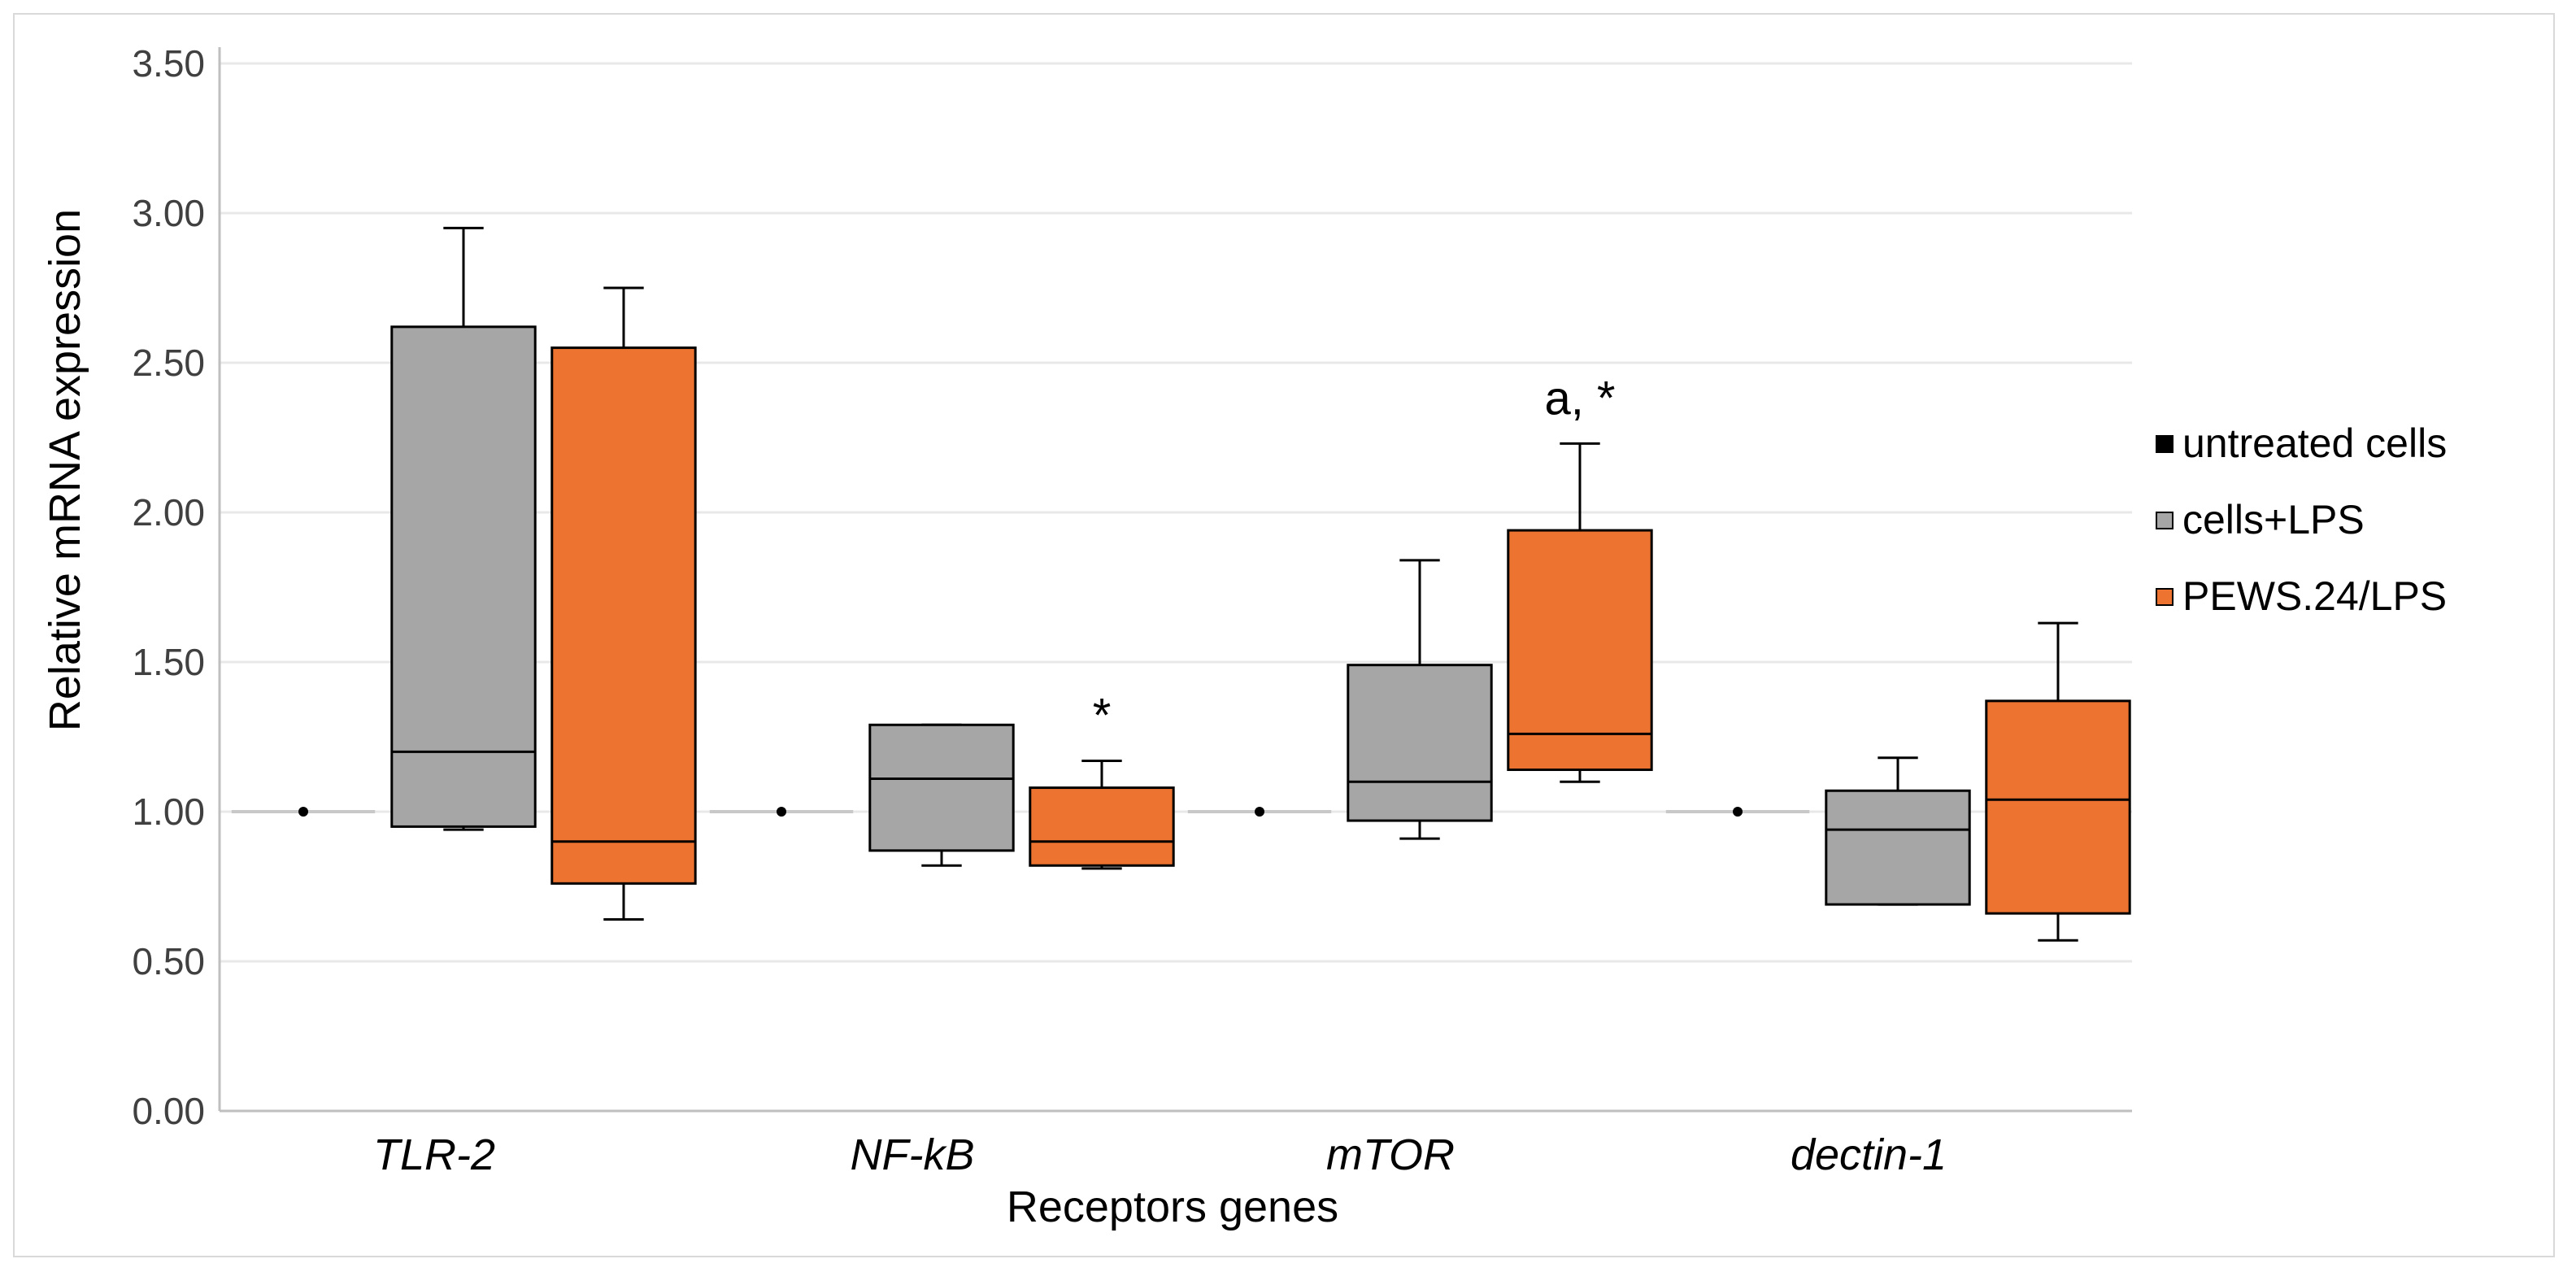  I want to click on x-category-label: NF-kB, so click(913, 1154).